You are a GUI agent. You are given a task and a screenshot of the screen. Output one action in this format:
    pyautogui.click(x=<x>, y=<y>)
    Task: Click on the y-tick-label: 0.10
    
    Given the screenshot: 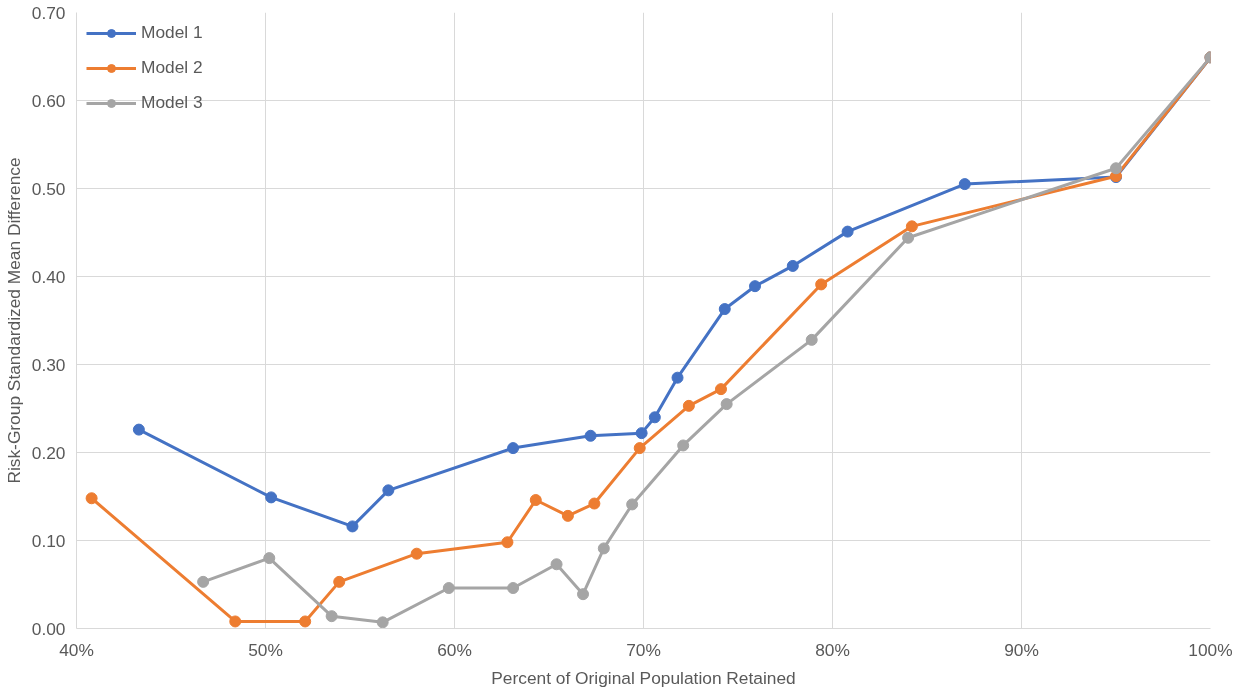 What is the action you would take?
    pyautogui.click(x=48, y=540)
    